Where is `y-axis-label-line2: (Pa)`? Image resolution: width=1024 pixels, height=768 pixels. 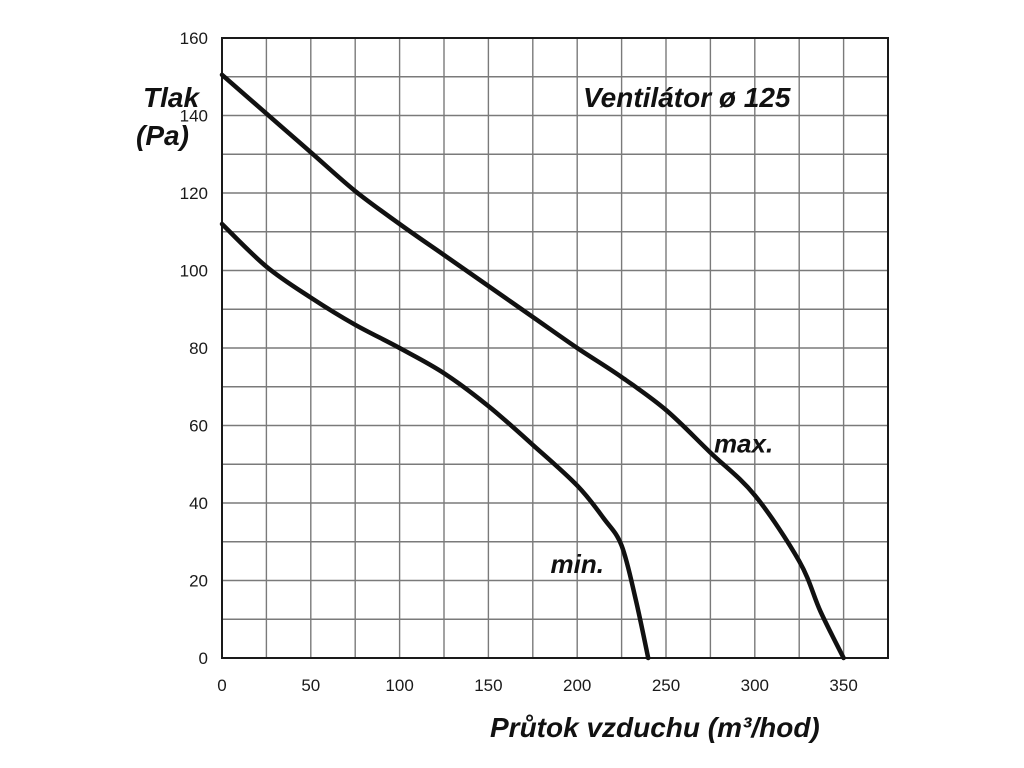 y-axis-label-line2: (Pa) is located at coordinates (162, 135).